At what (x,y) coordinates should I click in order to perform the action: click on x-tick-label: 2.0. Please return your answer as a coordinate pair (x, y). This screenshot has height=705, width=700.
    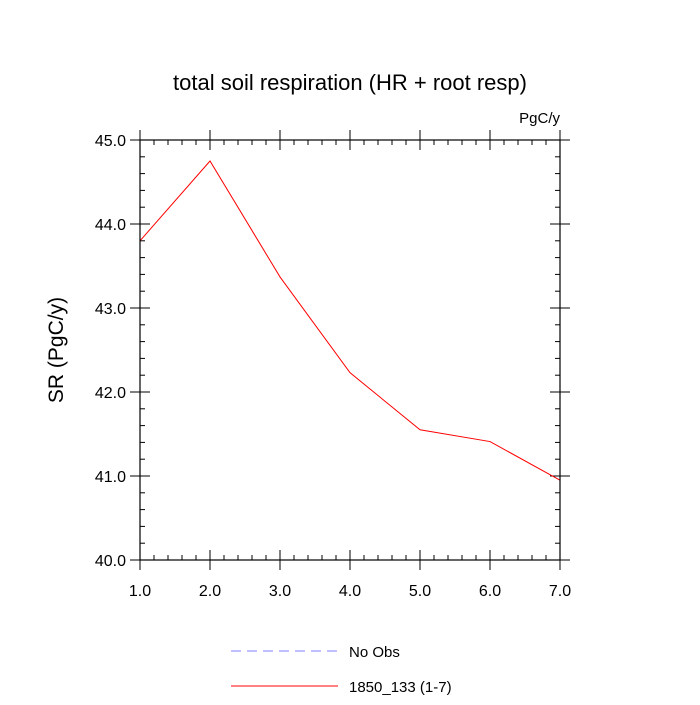
    Looking at the image, I should click on (210, 591).